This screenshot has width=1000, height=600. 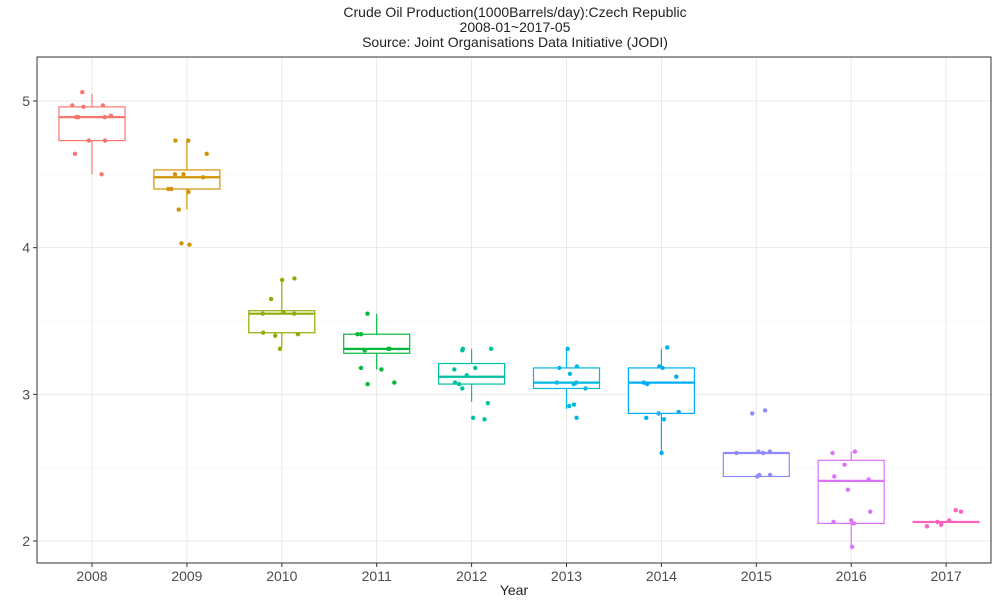 What do you see at coordinates (26, 248) in the screenshot?
I see `y-tick-label: 4` at bounding box center [26, 248].